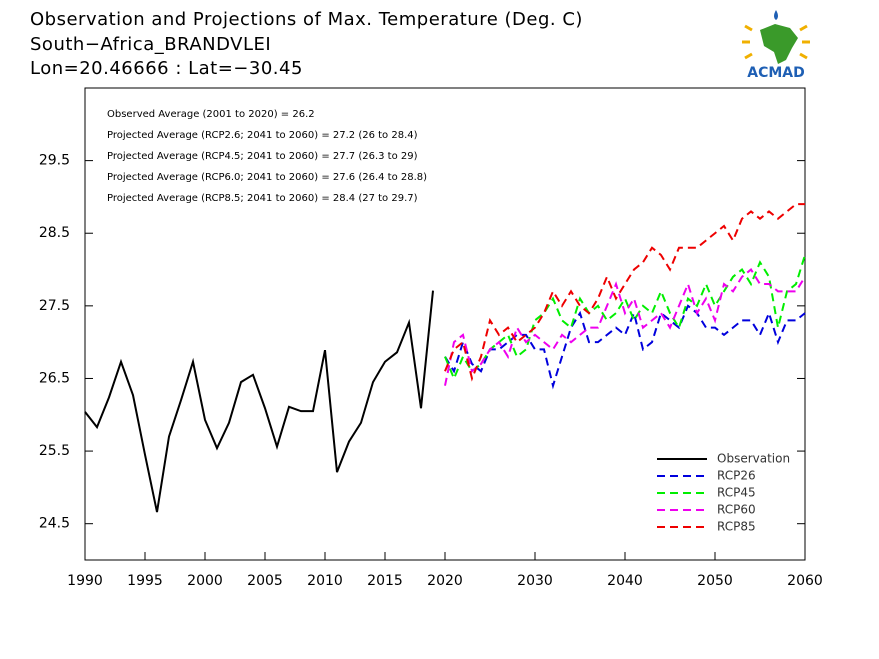  What do you see at coordinates (736, 527) in the screenshot?
I see `legend-label: RCP85` at bounding box center [736, 527].